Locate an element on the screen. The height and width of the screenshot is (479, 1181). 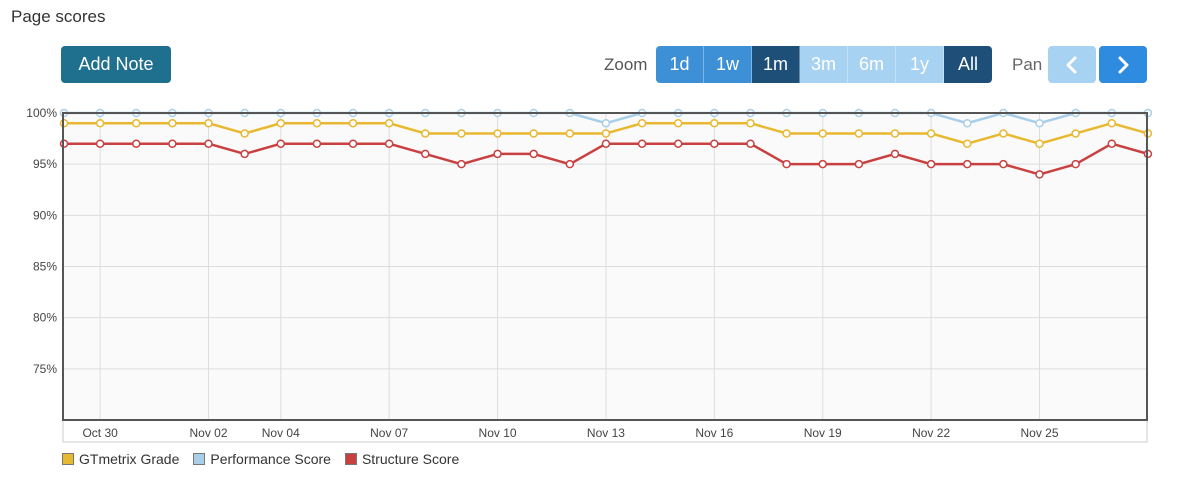
y-tick-label: 80% is located at coordinates (45, 318).